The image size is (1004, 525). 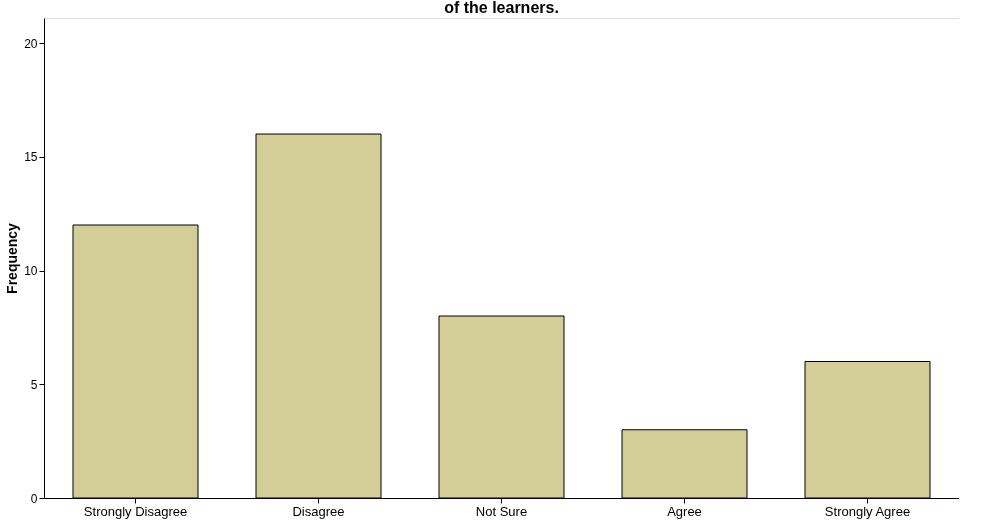 I want to click on y-tick-label: 15, so click(x=31, y=157).